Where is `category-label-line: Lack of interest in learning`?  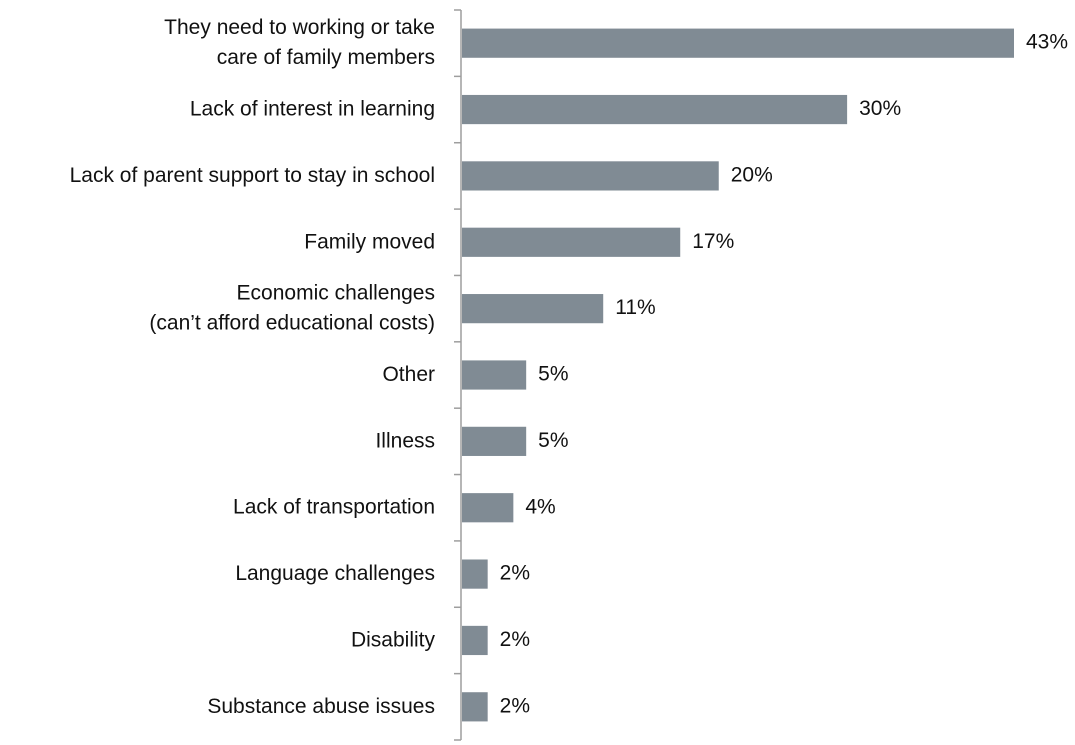
category-label-line: Lack of interest in learning is located at coordinates (312, 108).